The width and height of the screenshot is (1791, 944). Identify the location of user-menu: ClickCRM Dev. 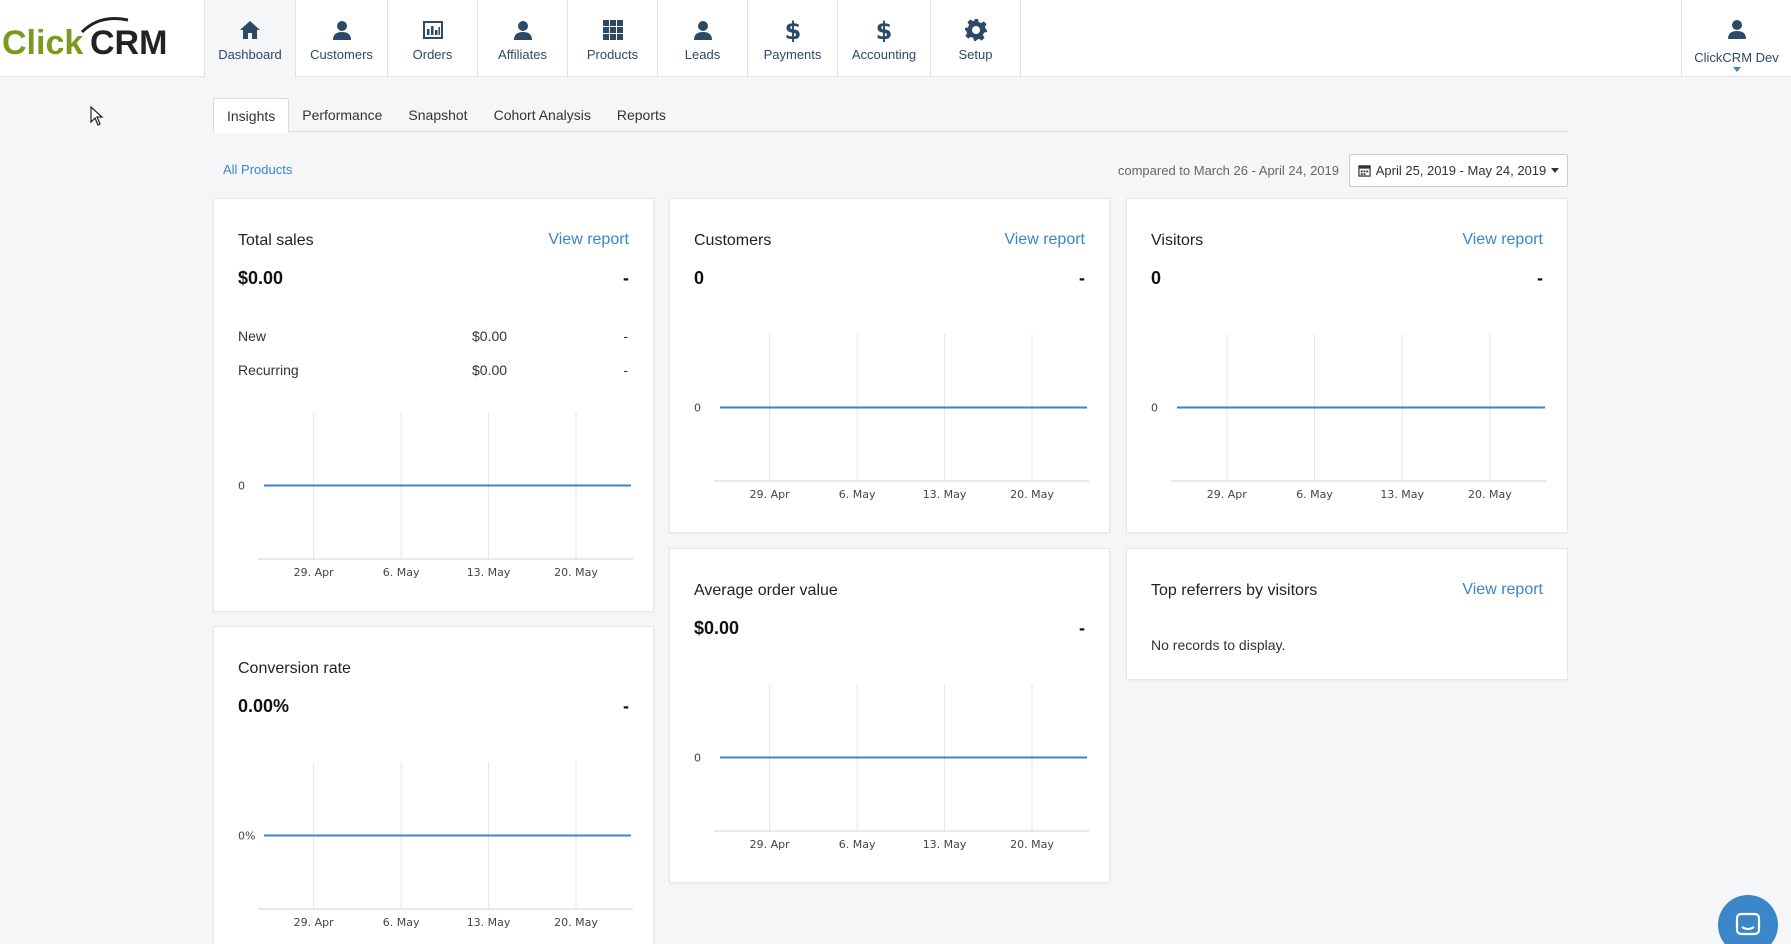
(1736, 38).